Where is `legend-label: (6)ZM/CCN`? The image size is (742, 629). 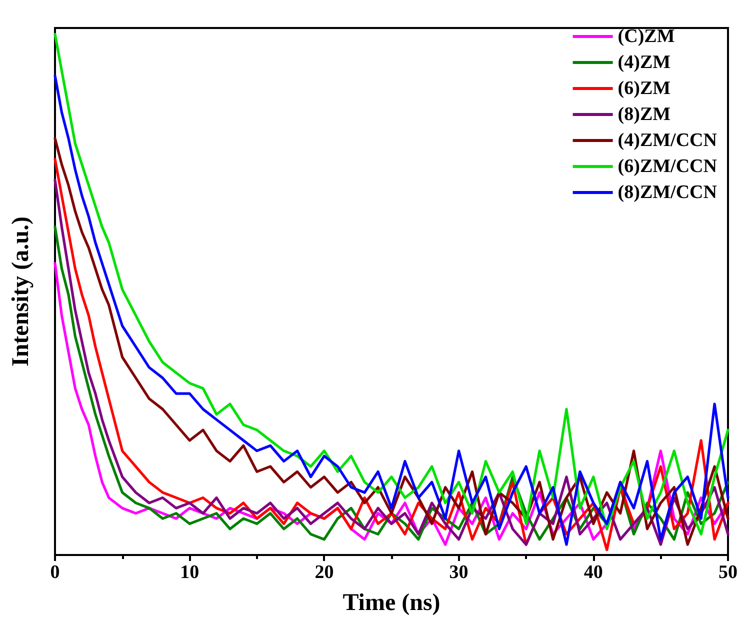
legend-label: (6)ZM/CCN is located at coordinates (668, 166).